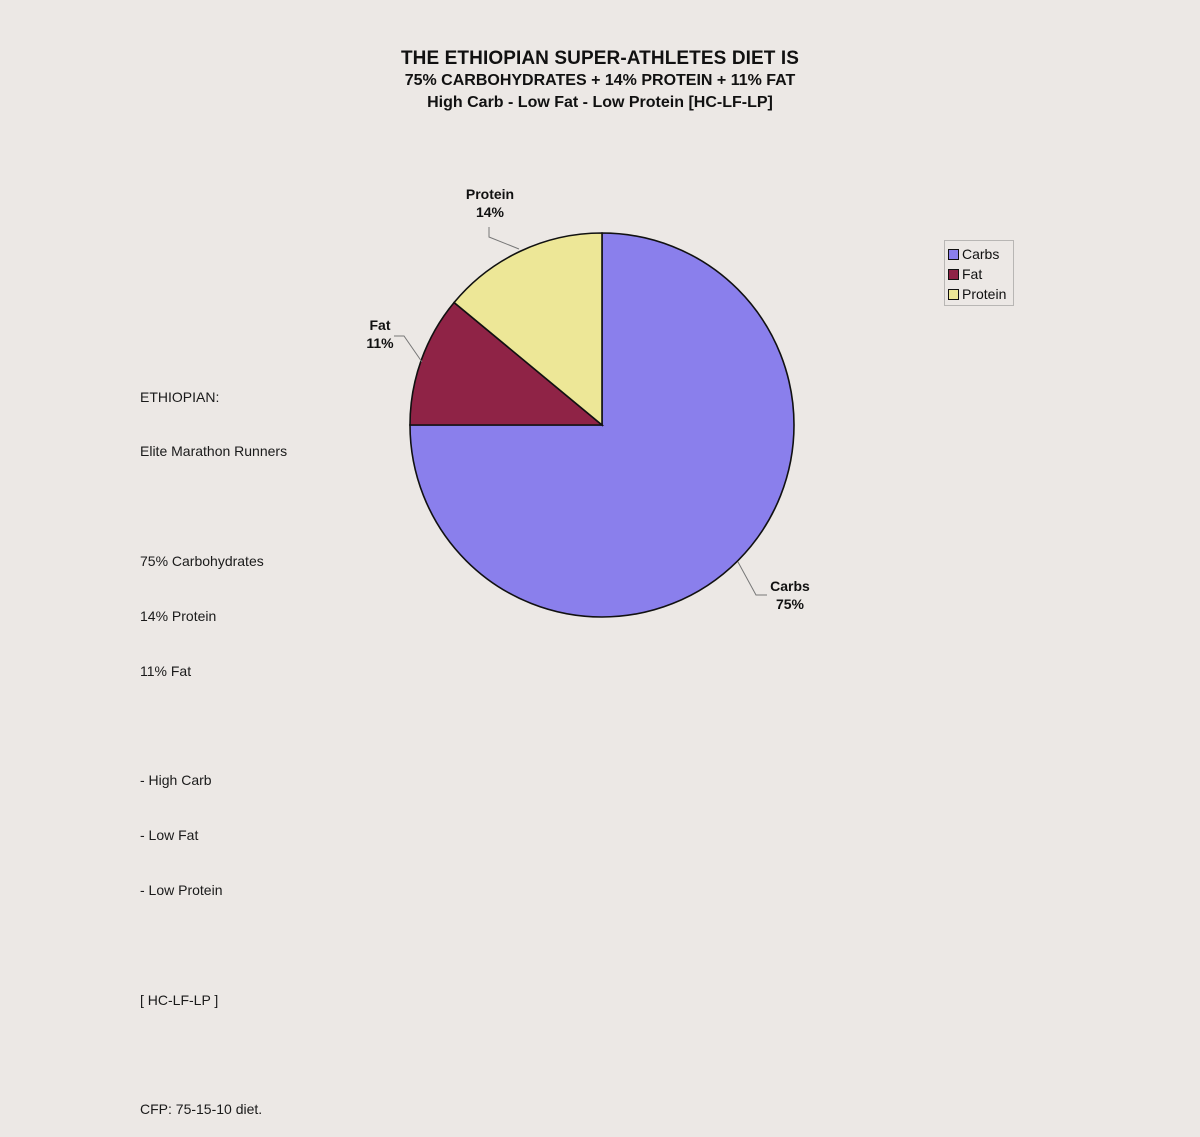 The width and height of the screenshot is (1200, 1137). What do you see at coordinates (169, 835) in the screenshot?
I see `notes-bullet-low-fat: - Low Fat` at bounding box center [169, 835].